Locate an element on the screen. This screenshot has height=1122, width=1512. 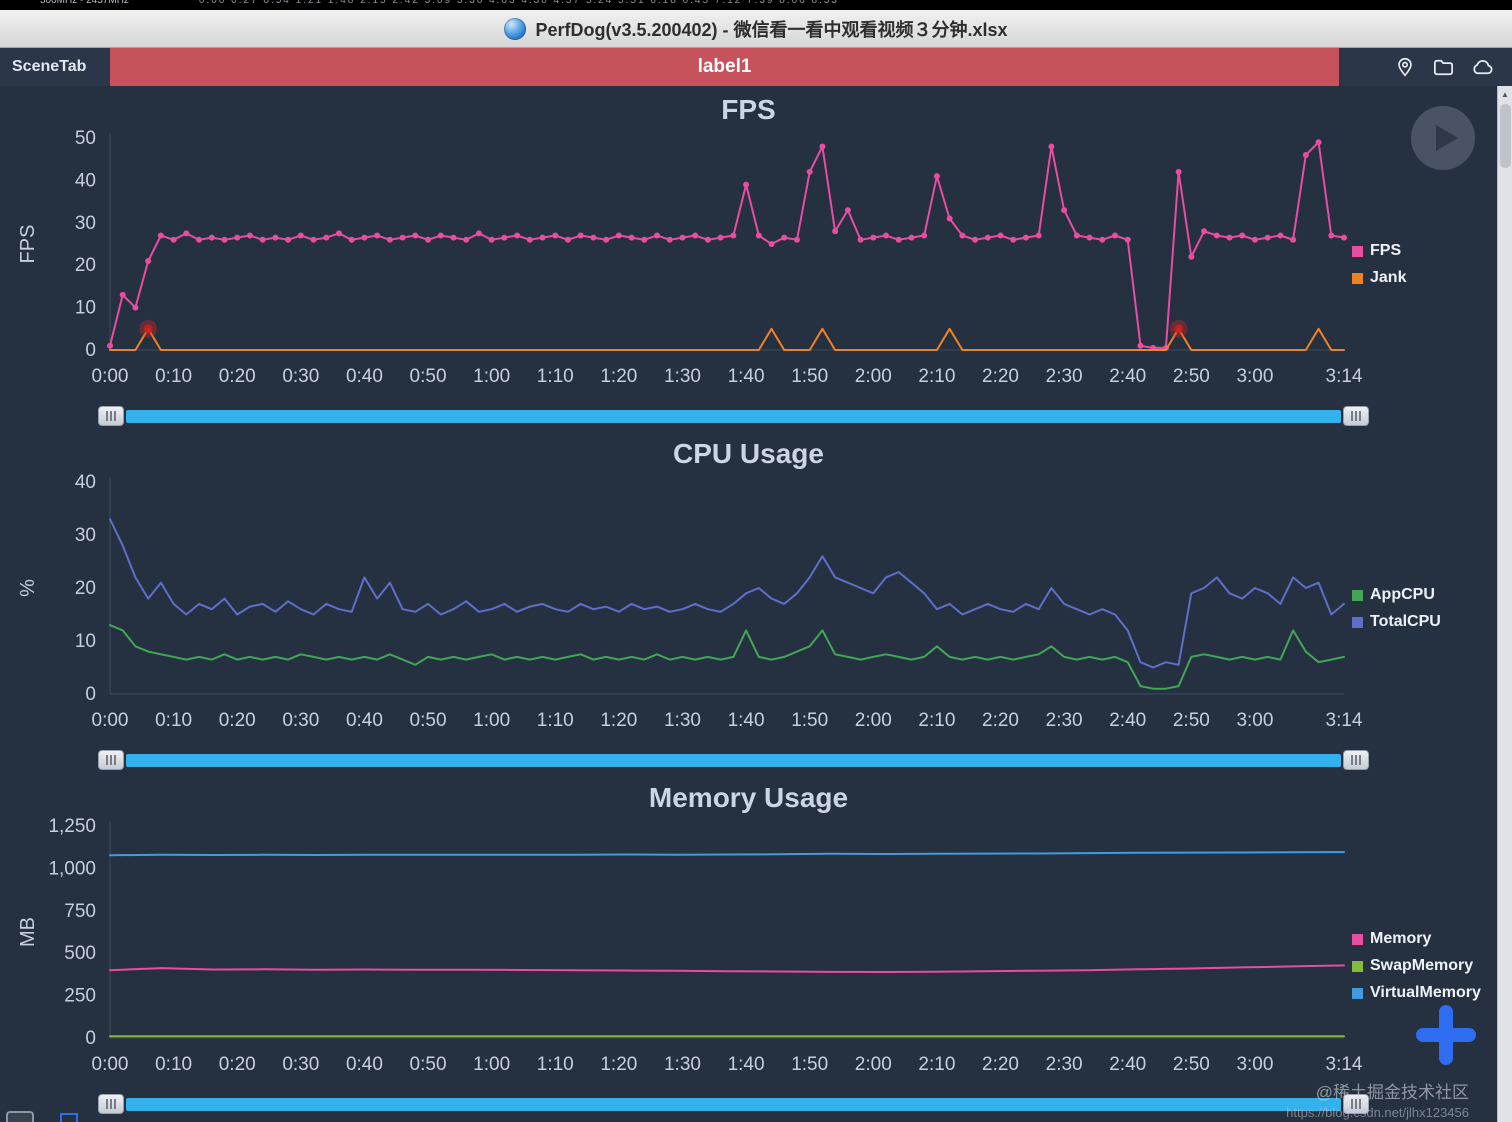
vertical-scrollbar-thumb is located at coordinates (1505, 136).